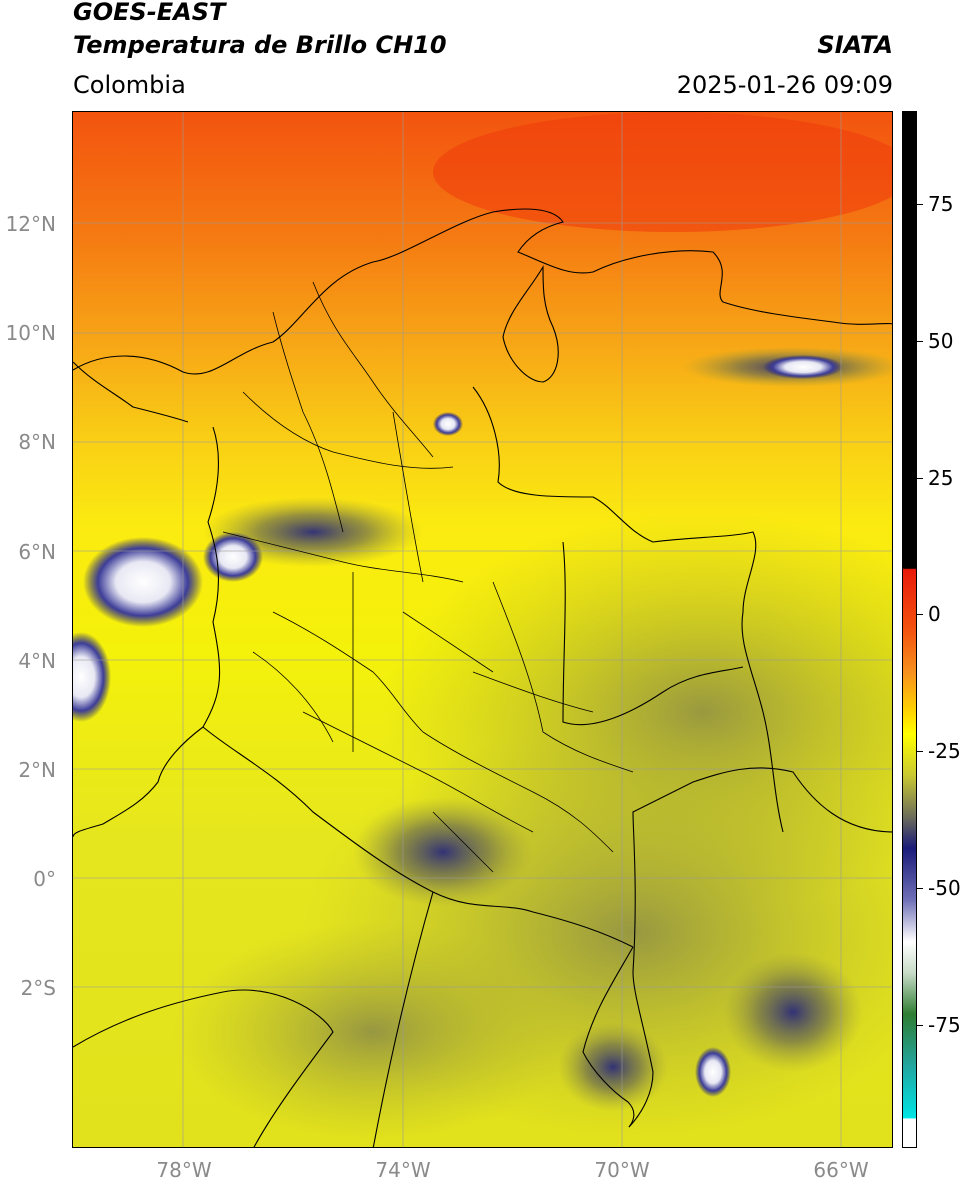 The image size is (966, 1190). Describe the element at coordinates (784, 85) in the screenshot. I see `datetime-label: 2025-01-26 09:09` at that location.